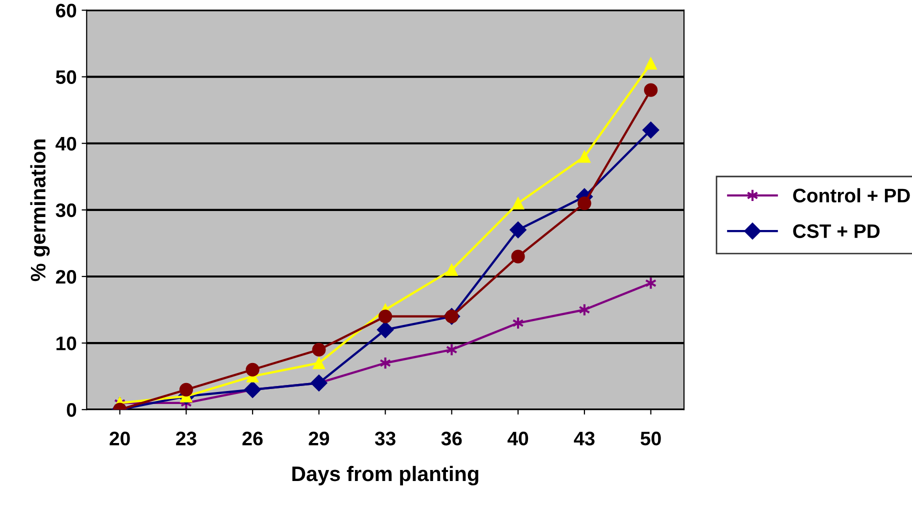 The height and width of the screenshot is (512, 912). Describe the element at coordinates (518, 439) in the screenshot. I see `x-tick-label: 40` at that location.